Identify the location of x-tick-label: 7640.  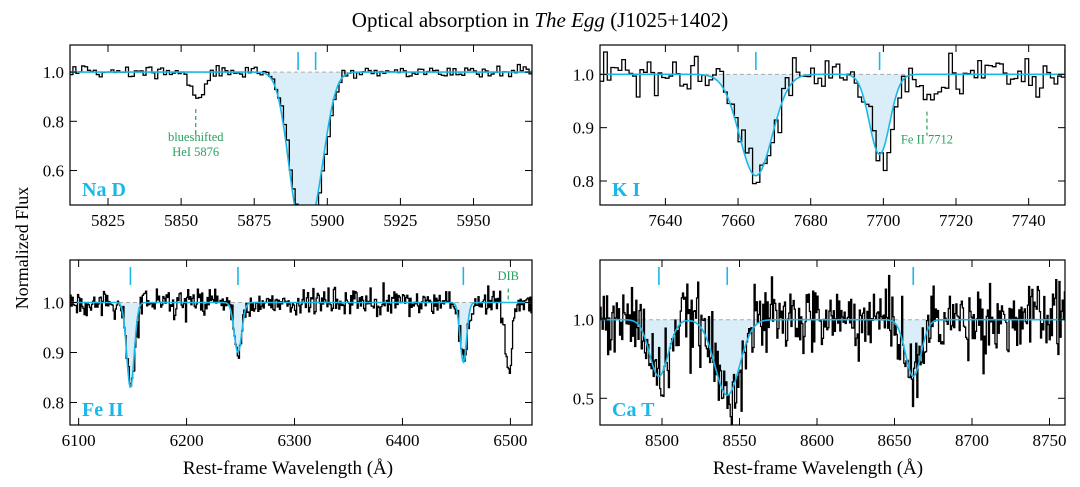
(665, 220).